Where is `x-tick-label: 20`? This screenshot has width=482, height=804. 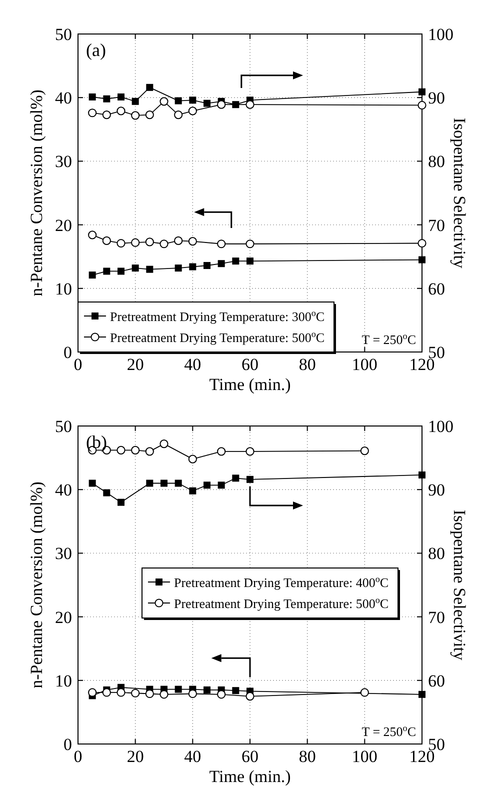
x-tick-label: 20 is located at coordinates (135, 756).